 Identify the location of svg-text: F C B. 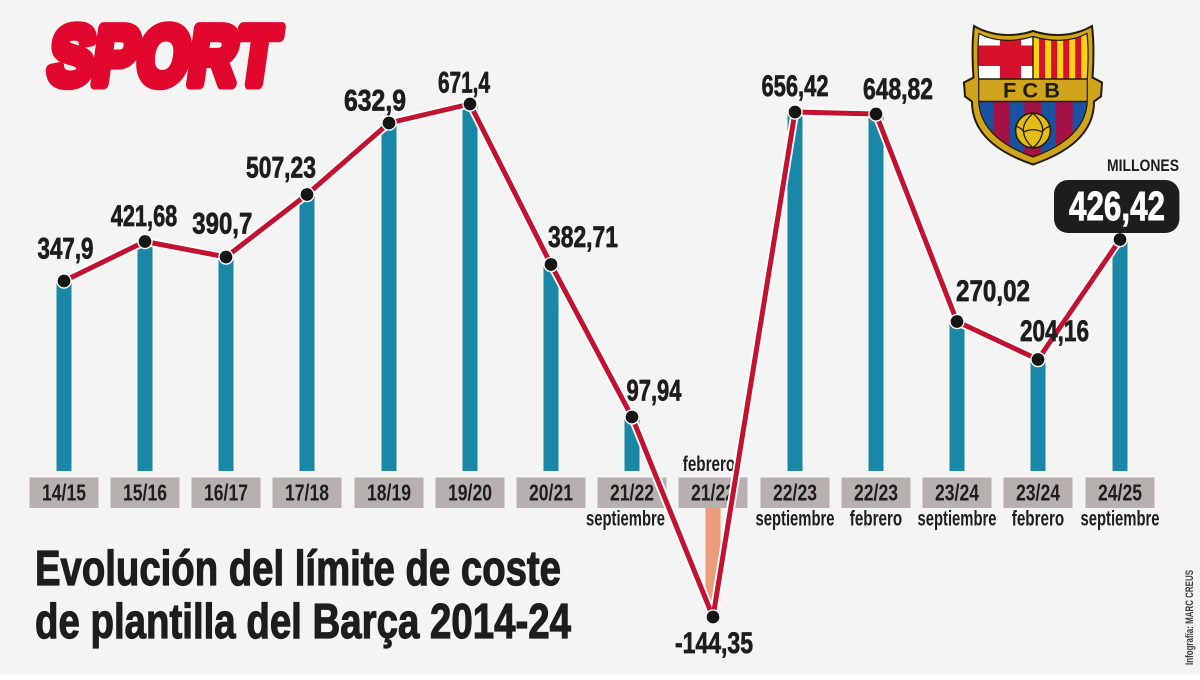
(1031, 91).